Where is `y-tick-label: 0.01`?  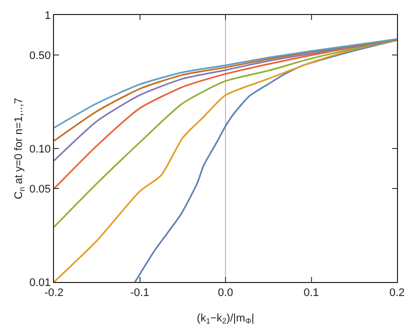 y-tick-label: 0.01 is located at coordinates (40, 282).